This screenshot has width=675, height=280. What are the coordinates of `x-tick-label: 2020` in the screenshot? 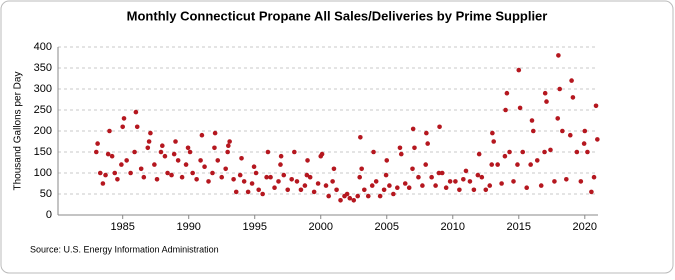 It's located at (585, 227).